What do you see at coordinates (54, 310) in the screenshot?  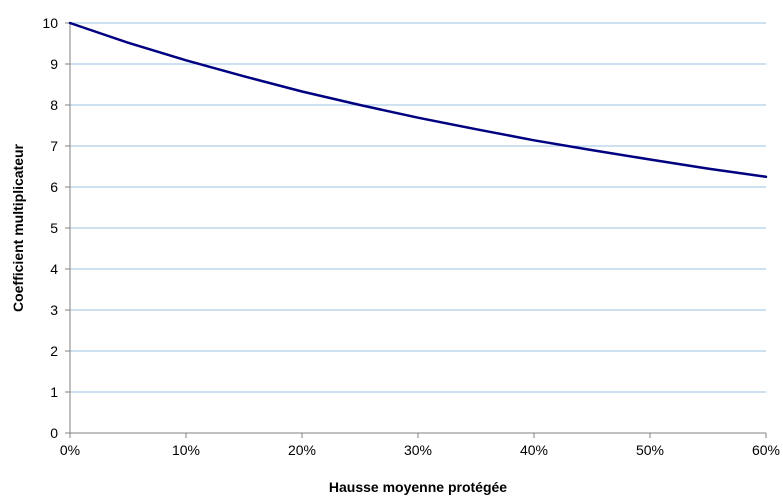 I see `y-tick-label: 3` at bounding box center [54, 310].